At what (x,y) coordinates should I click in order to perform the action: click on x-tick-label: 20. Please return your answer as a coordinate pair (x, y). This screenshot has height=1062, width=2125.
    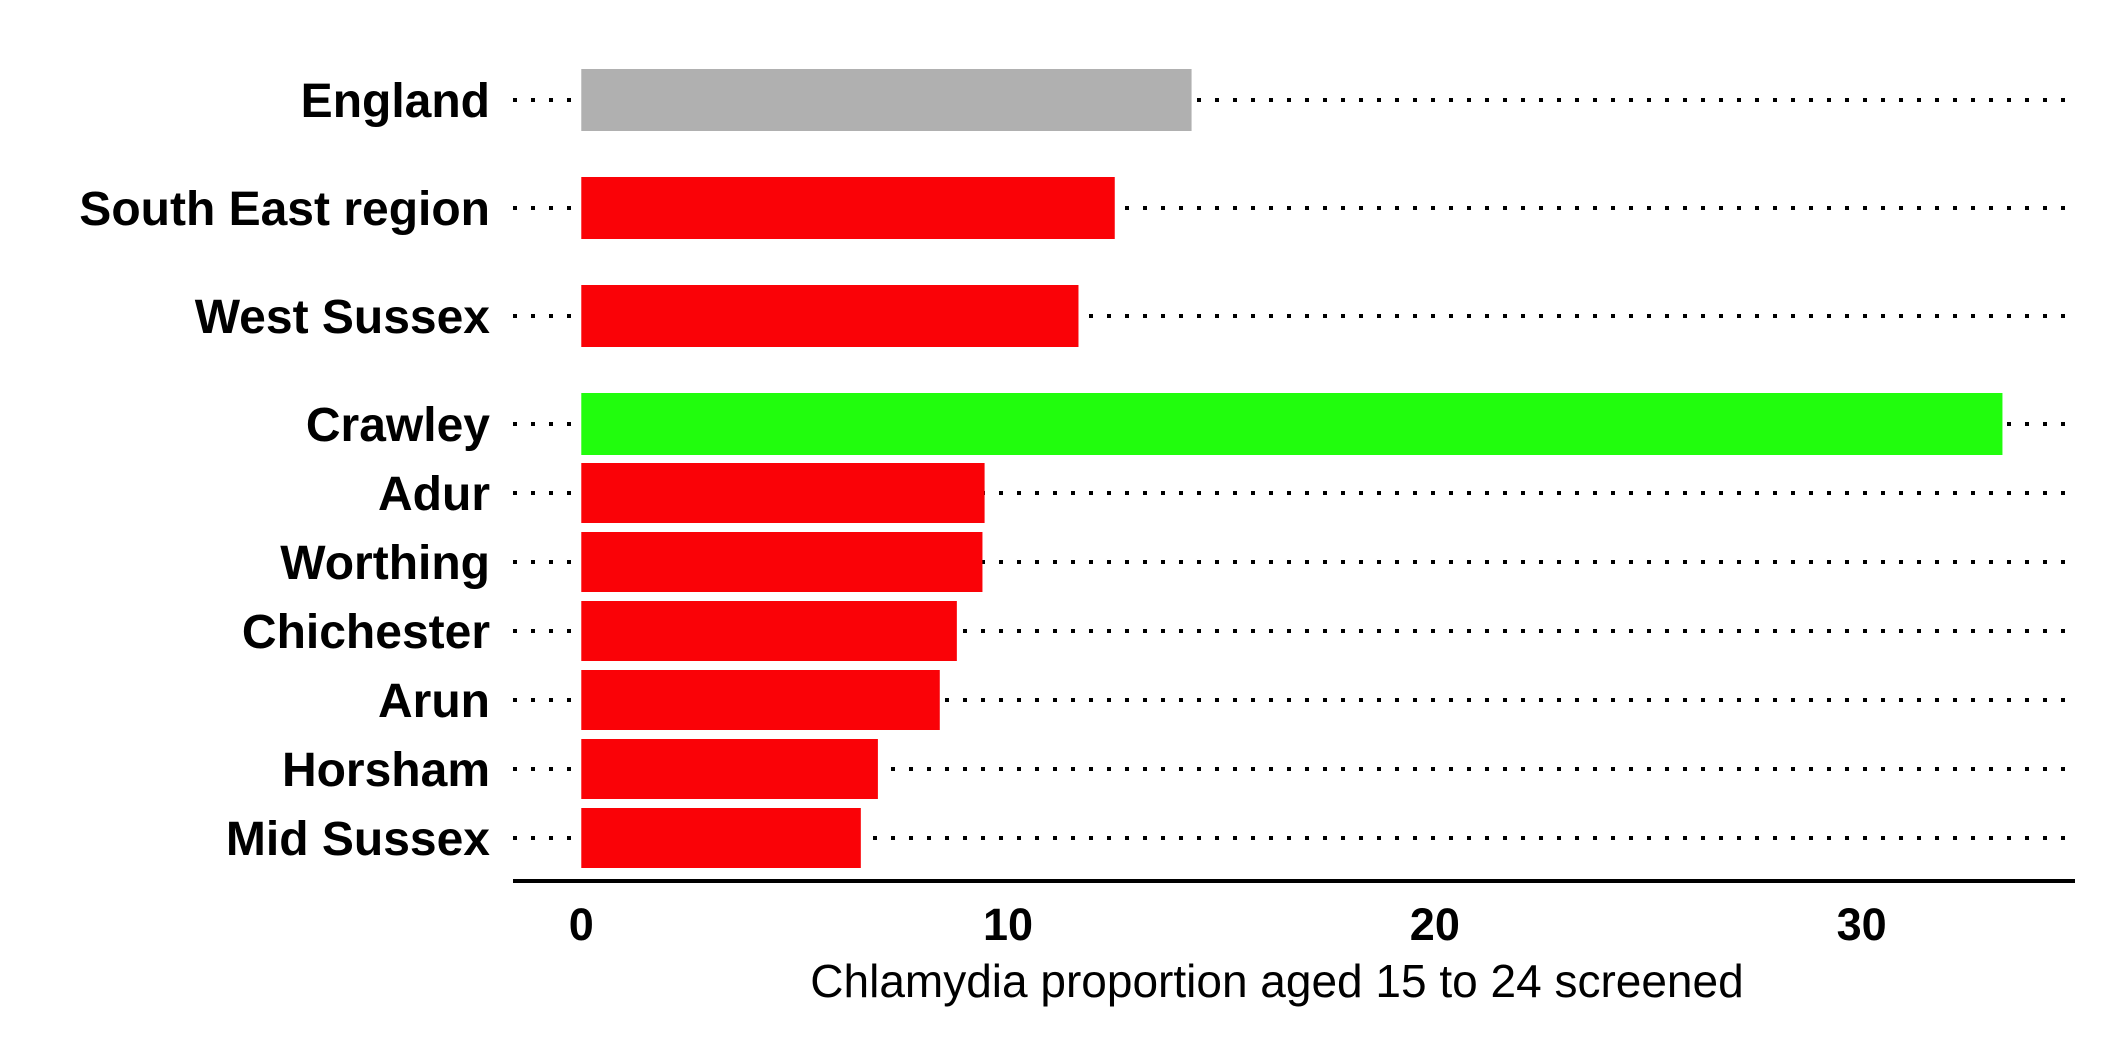
    Looking at the image, I should click on (1435, 924).